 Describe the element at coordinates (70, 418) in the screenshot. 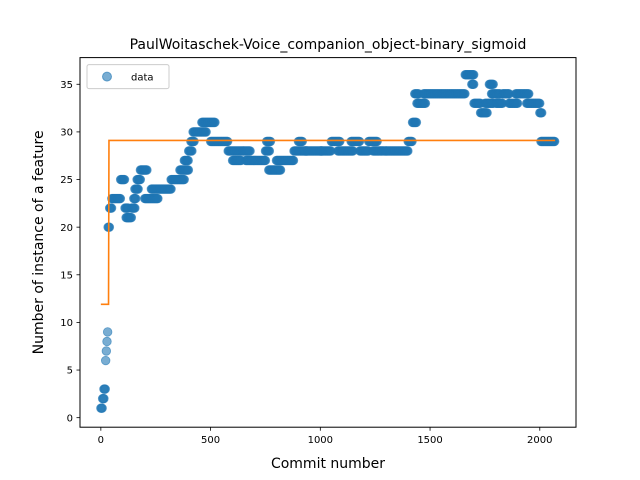

I see `y-tick-label: 0` at that location.